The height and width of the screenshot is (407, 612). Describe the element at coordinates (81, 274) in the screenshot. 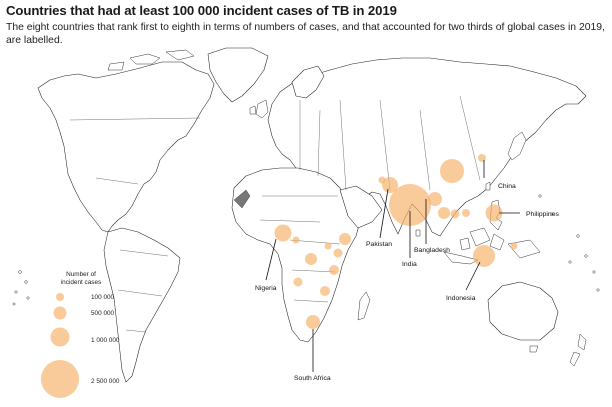

I see `legend-title-line1: Number of` at that location.